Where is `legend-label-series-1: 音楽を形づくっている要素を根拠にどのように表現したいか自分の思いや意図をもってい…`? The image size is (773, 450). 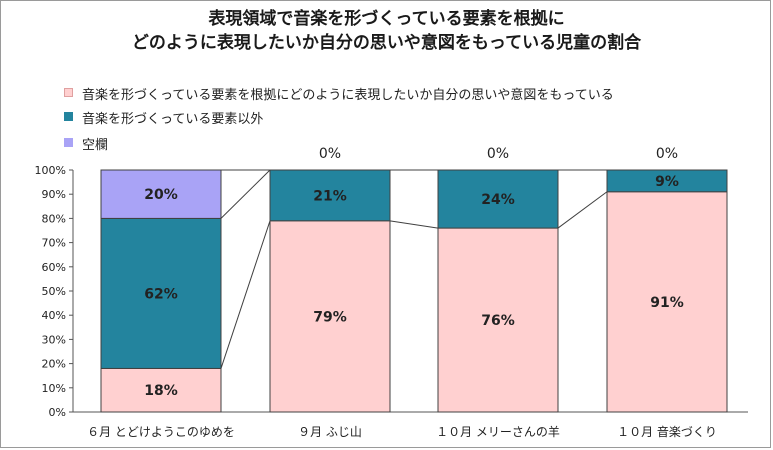
legend-label-series-1: 音楽を形づくっている要素を根拠にどのように表現したいか自分の思いや意図をもってい… is located at coordinates (348, 95).